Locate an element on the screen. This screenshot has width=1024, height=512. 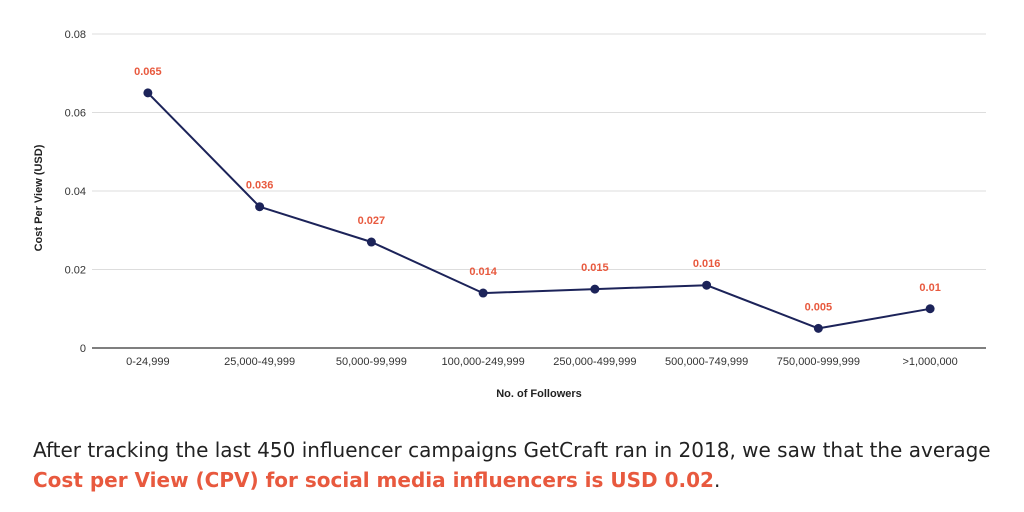
data-label: 0.005 is located at coordinates (819, 307).